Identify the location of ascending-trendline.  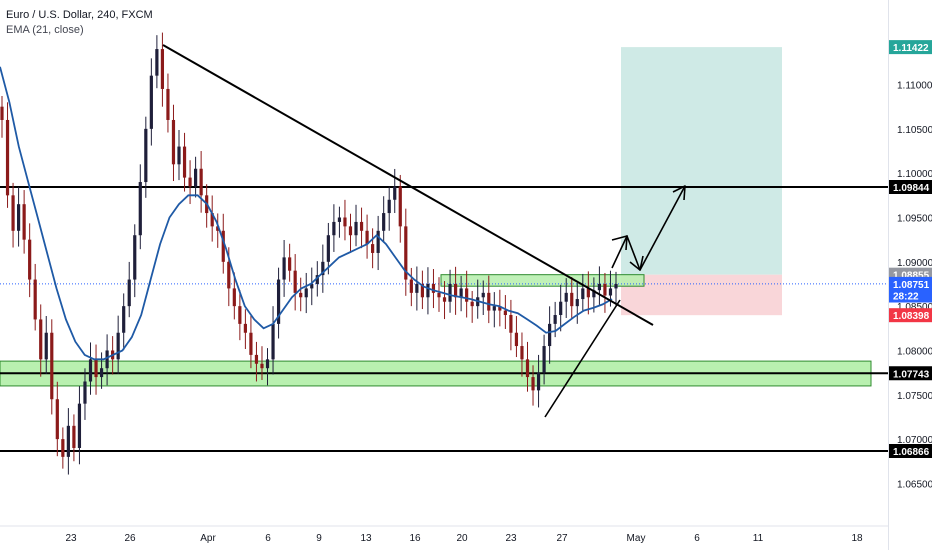
(582, 358).